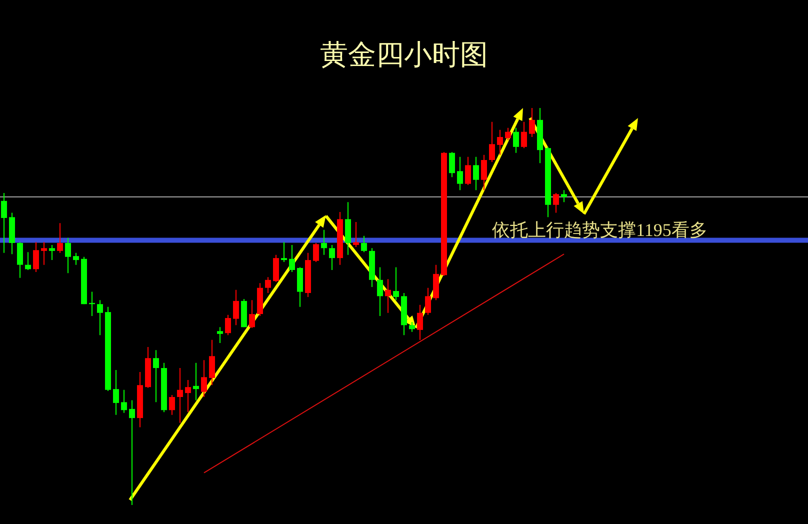 This screenshot has height=524, width=808. What do you see at coordinates (404, 56) in the screenshot?
I see `chart-title: 黄金四小时图` at bounding box center [404, 56].